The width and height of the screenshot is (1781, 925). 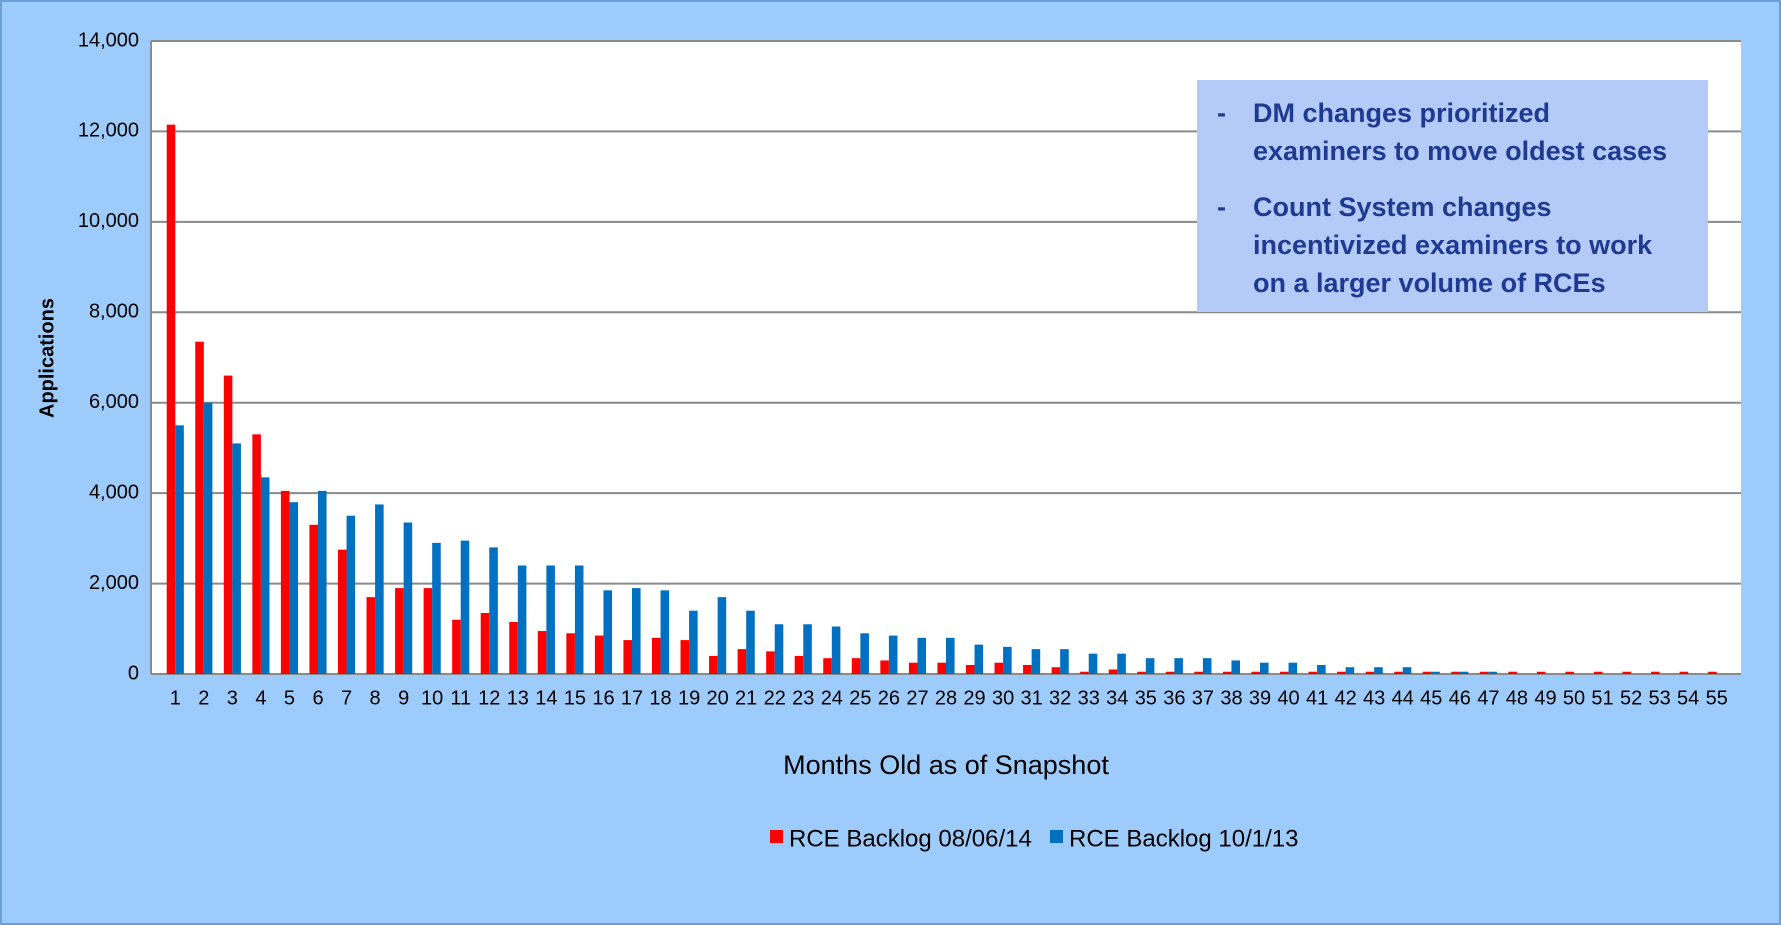 What do you see at coordinates (546, 698) in the screenshot?
I see `x-tick-label: 14` at bounding box center [546, 698].